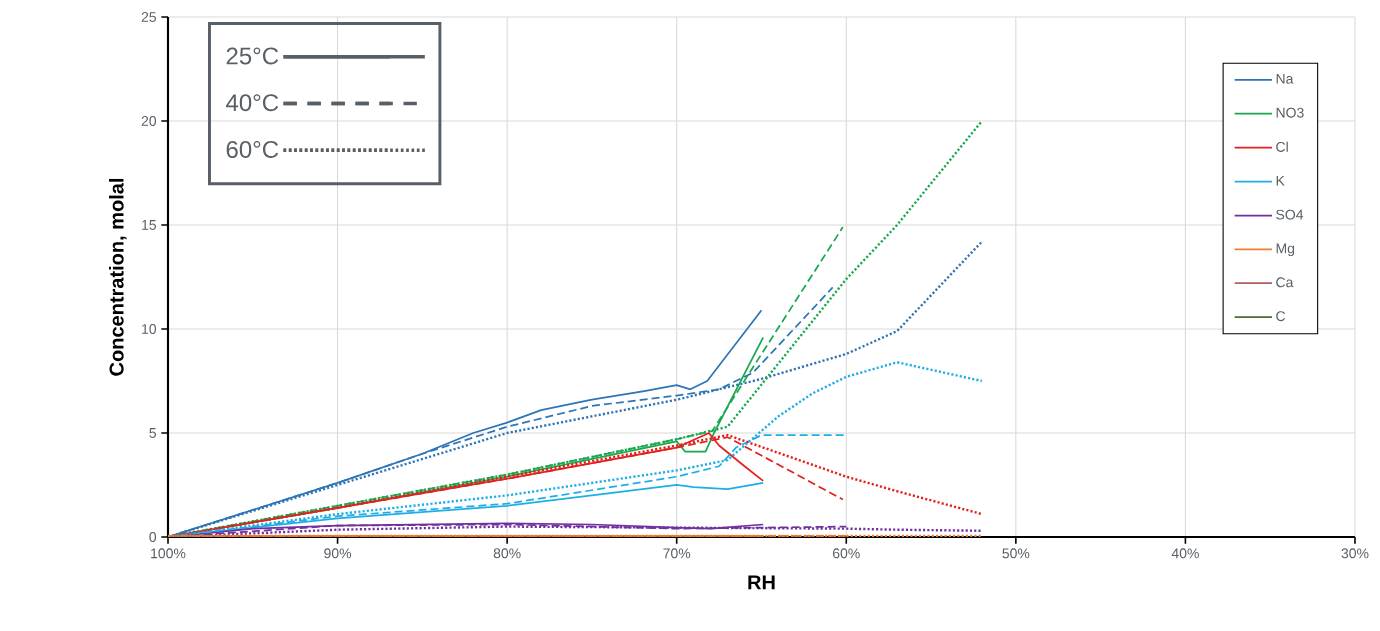 This screenshot has width=1380, height=631. I want to click on legend-label: Cl, so click(1282, 146).